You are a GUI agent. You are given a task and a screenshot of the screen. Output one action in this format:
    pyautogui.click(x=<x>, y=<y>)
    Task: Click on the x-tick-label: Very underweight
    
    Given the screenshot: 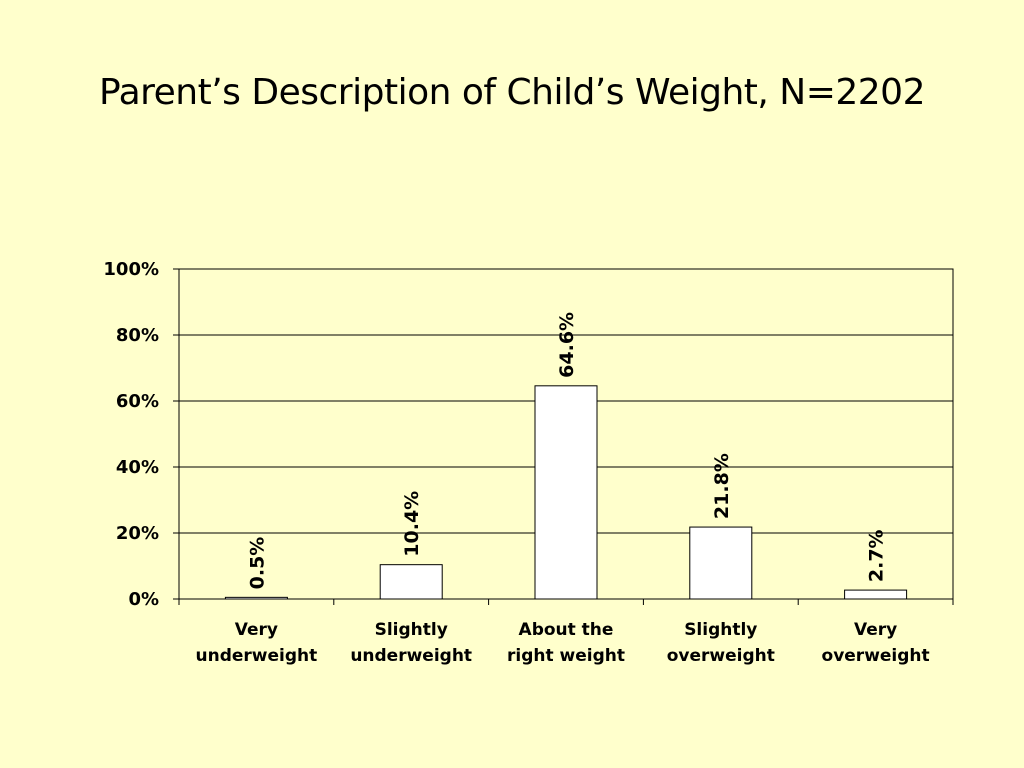 What is the action you would take?
    pyautogui.click(x=257, y=643)
    